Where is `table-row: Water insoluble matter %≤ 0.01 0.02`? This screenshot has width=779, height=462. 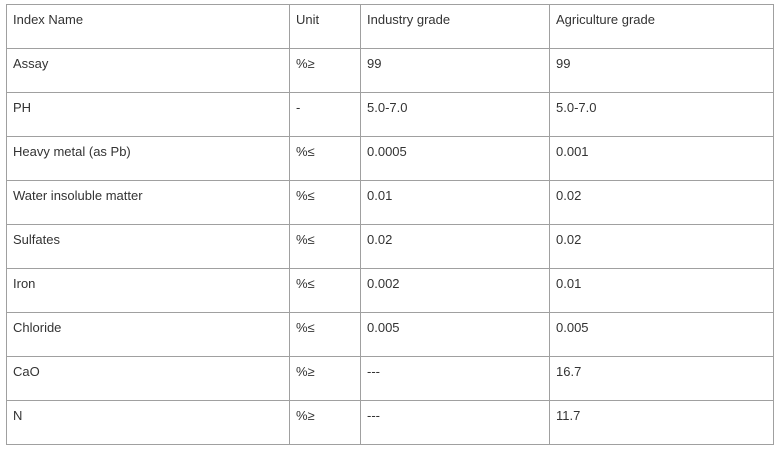 table-row: Water insoluble matter %≤ 0.01 0.02 is located at coordinates (390, 202).